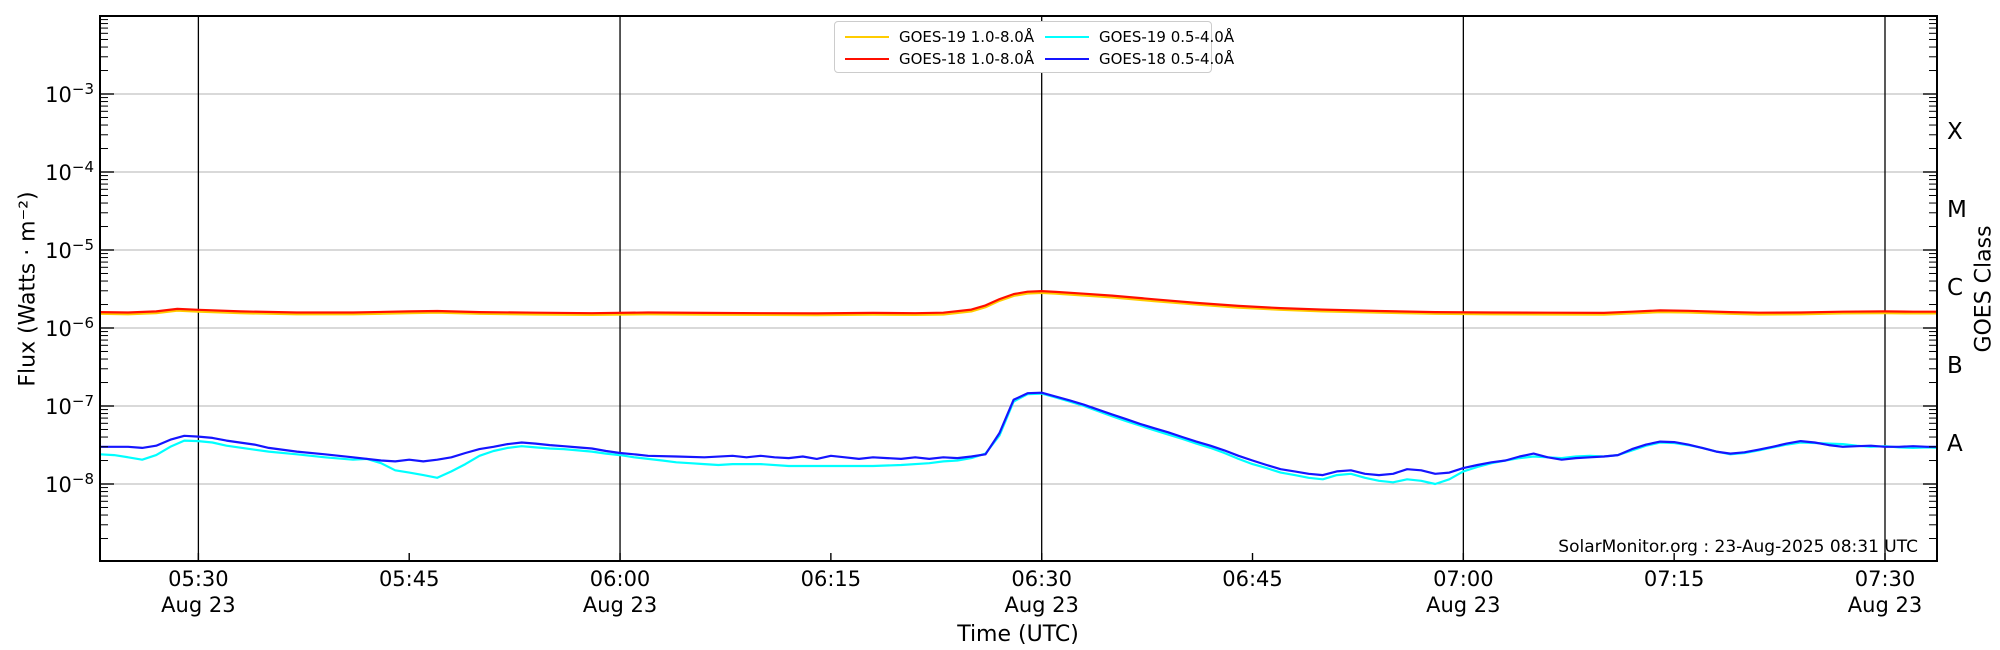 This screenshot has height=650, width=2000. What do you see at coordinates (867, 59) in the screenshot?
I see `red-line-swatch` at bounding box center [867, 59].